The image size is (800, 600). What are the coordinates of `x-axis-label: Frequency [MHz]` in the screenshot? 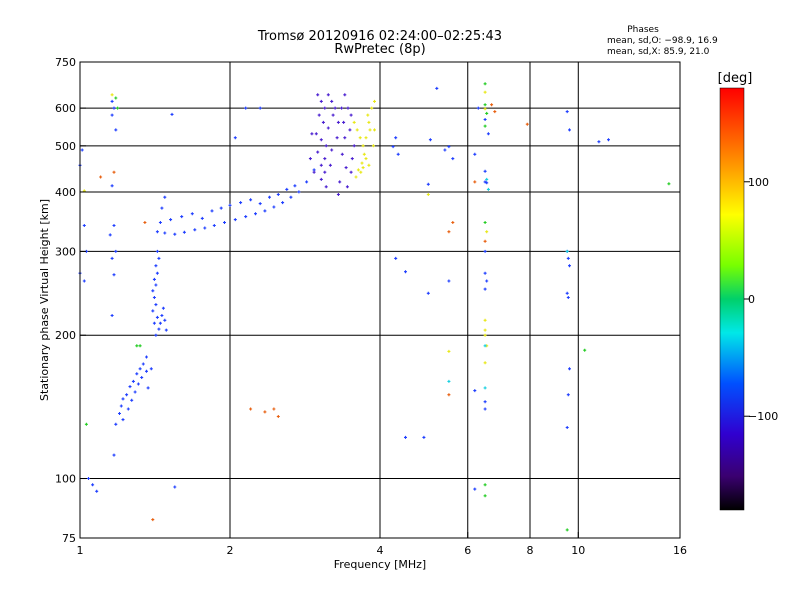 It's located at (380, 564).